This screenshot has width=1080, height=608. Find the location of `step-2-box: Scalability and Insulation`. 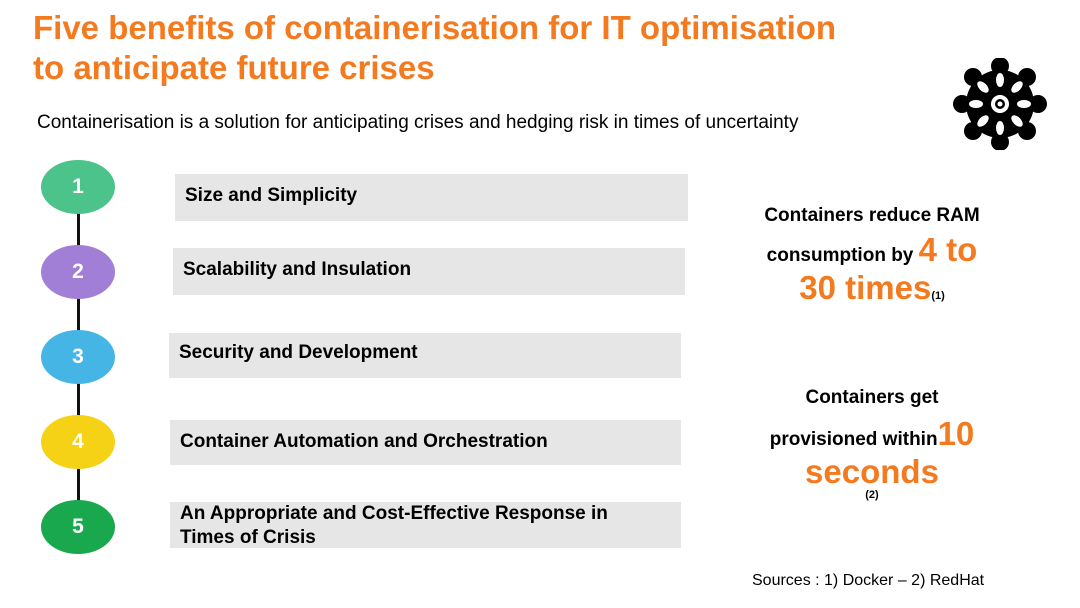

step-2-box: Scalability and Insulation is located at coordinates (429, 271).